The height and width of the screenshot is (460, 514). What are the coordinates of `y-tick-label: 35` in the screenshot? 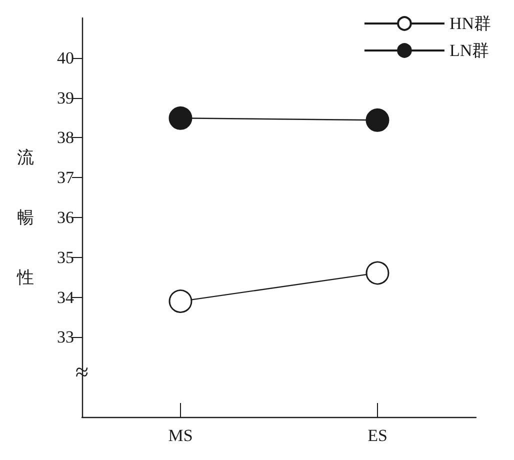 It's located at (65, 257).